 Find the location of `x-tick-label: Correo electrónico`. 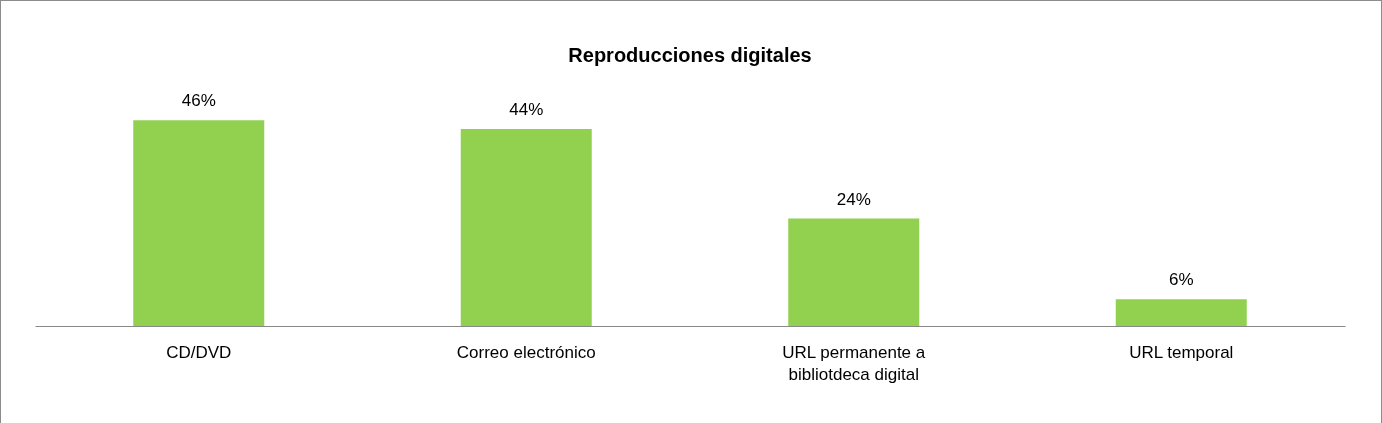

x-tick-label: Correo electrónico is located at coordinates (526, 352).